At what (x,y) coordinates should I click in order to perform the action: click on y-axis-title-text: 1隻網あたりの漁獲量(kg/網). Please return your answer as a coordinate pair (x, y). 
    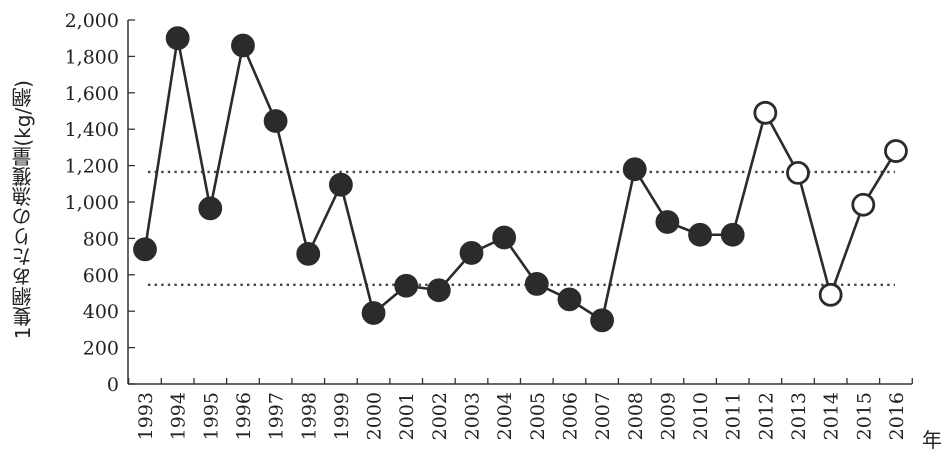
    Looking at the image, I should click on (22, 210).